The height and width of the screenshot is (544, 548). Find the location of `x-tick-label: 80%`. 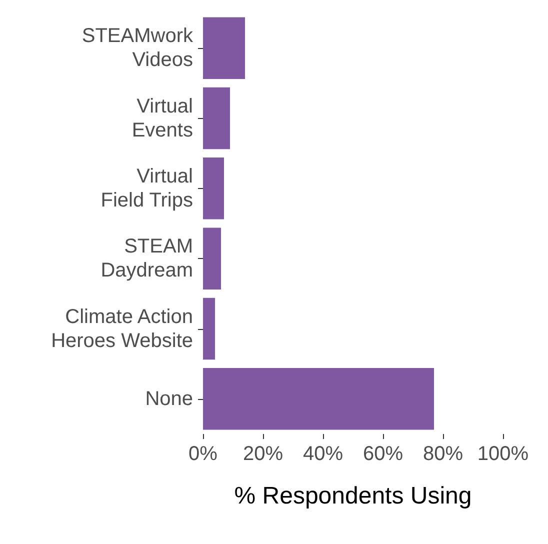

x-tick-label: 80% is located at coordinates (443, 454).